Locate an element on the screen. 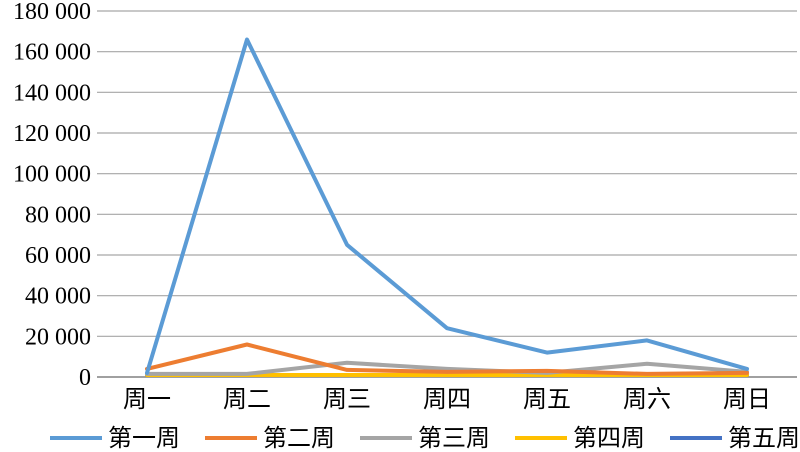 The width and height of the screenshot is (800, 452). y-tick-label: 0 is located at coordinates (85, 378).